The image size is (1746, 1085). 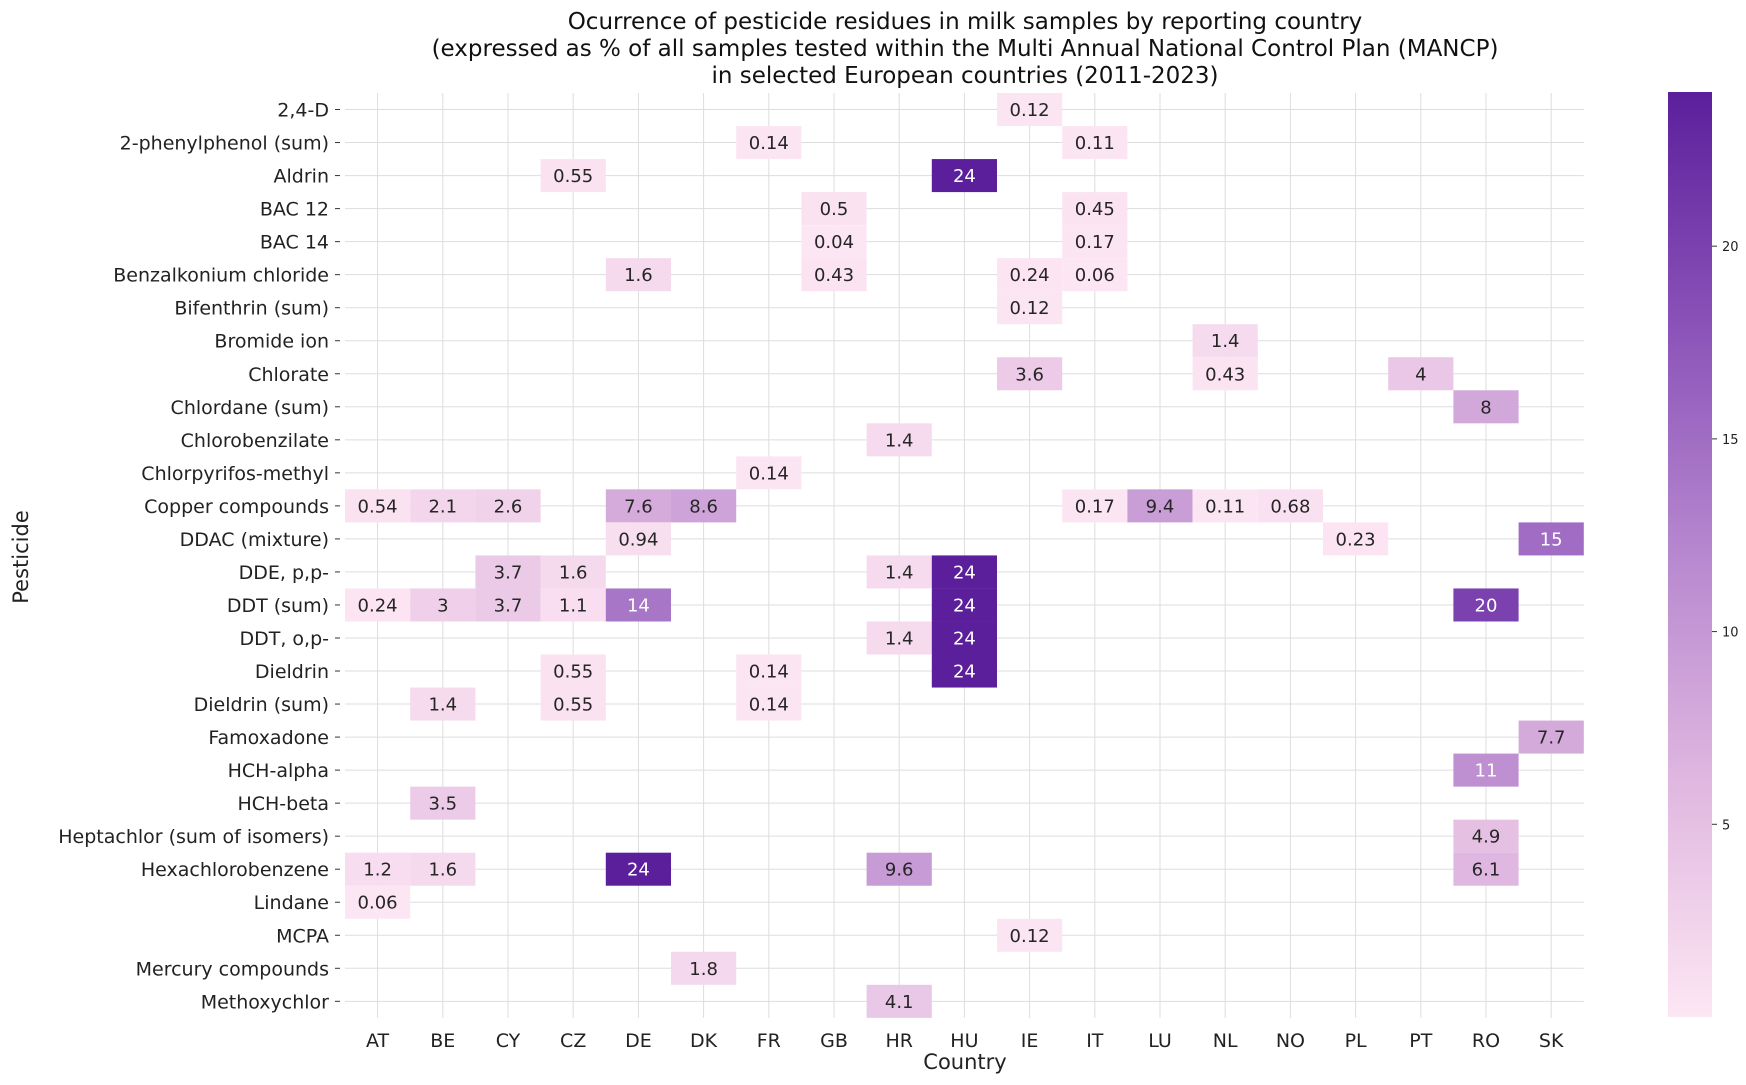 What do you see at coordinates (899, 1002) in the screenshot?
I see `cell-value-label: 4.1` at bounding box center [899, 1002].